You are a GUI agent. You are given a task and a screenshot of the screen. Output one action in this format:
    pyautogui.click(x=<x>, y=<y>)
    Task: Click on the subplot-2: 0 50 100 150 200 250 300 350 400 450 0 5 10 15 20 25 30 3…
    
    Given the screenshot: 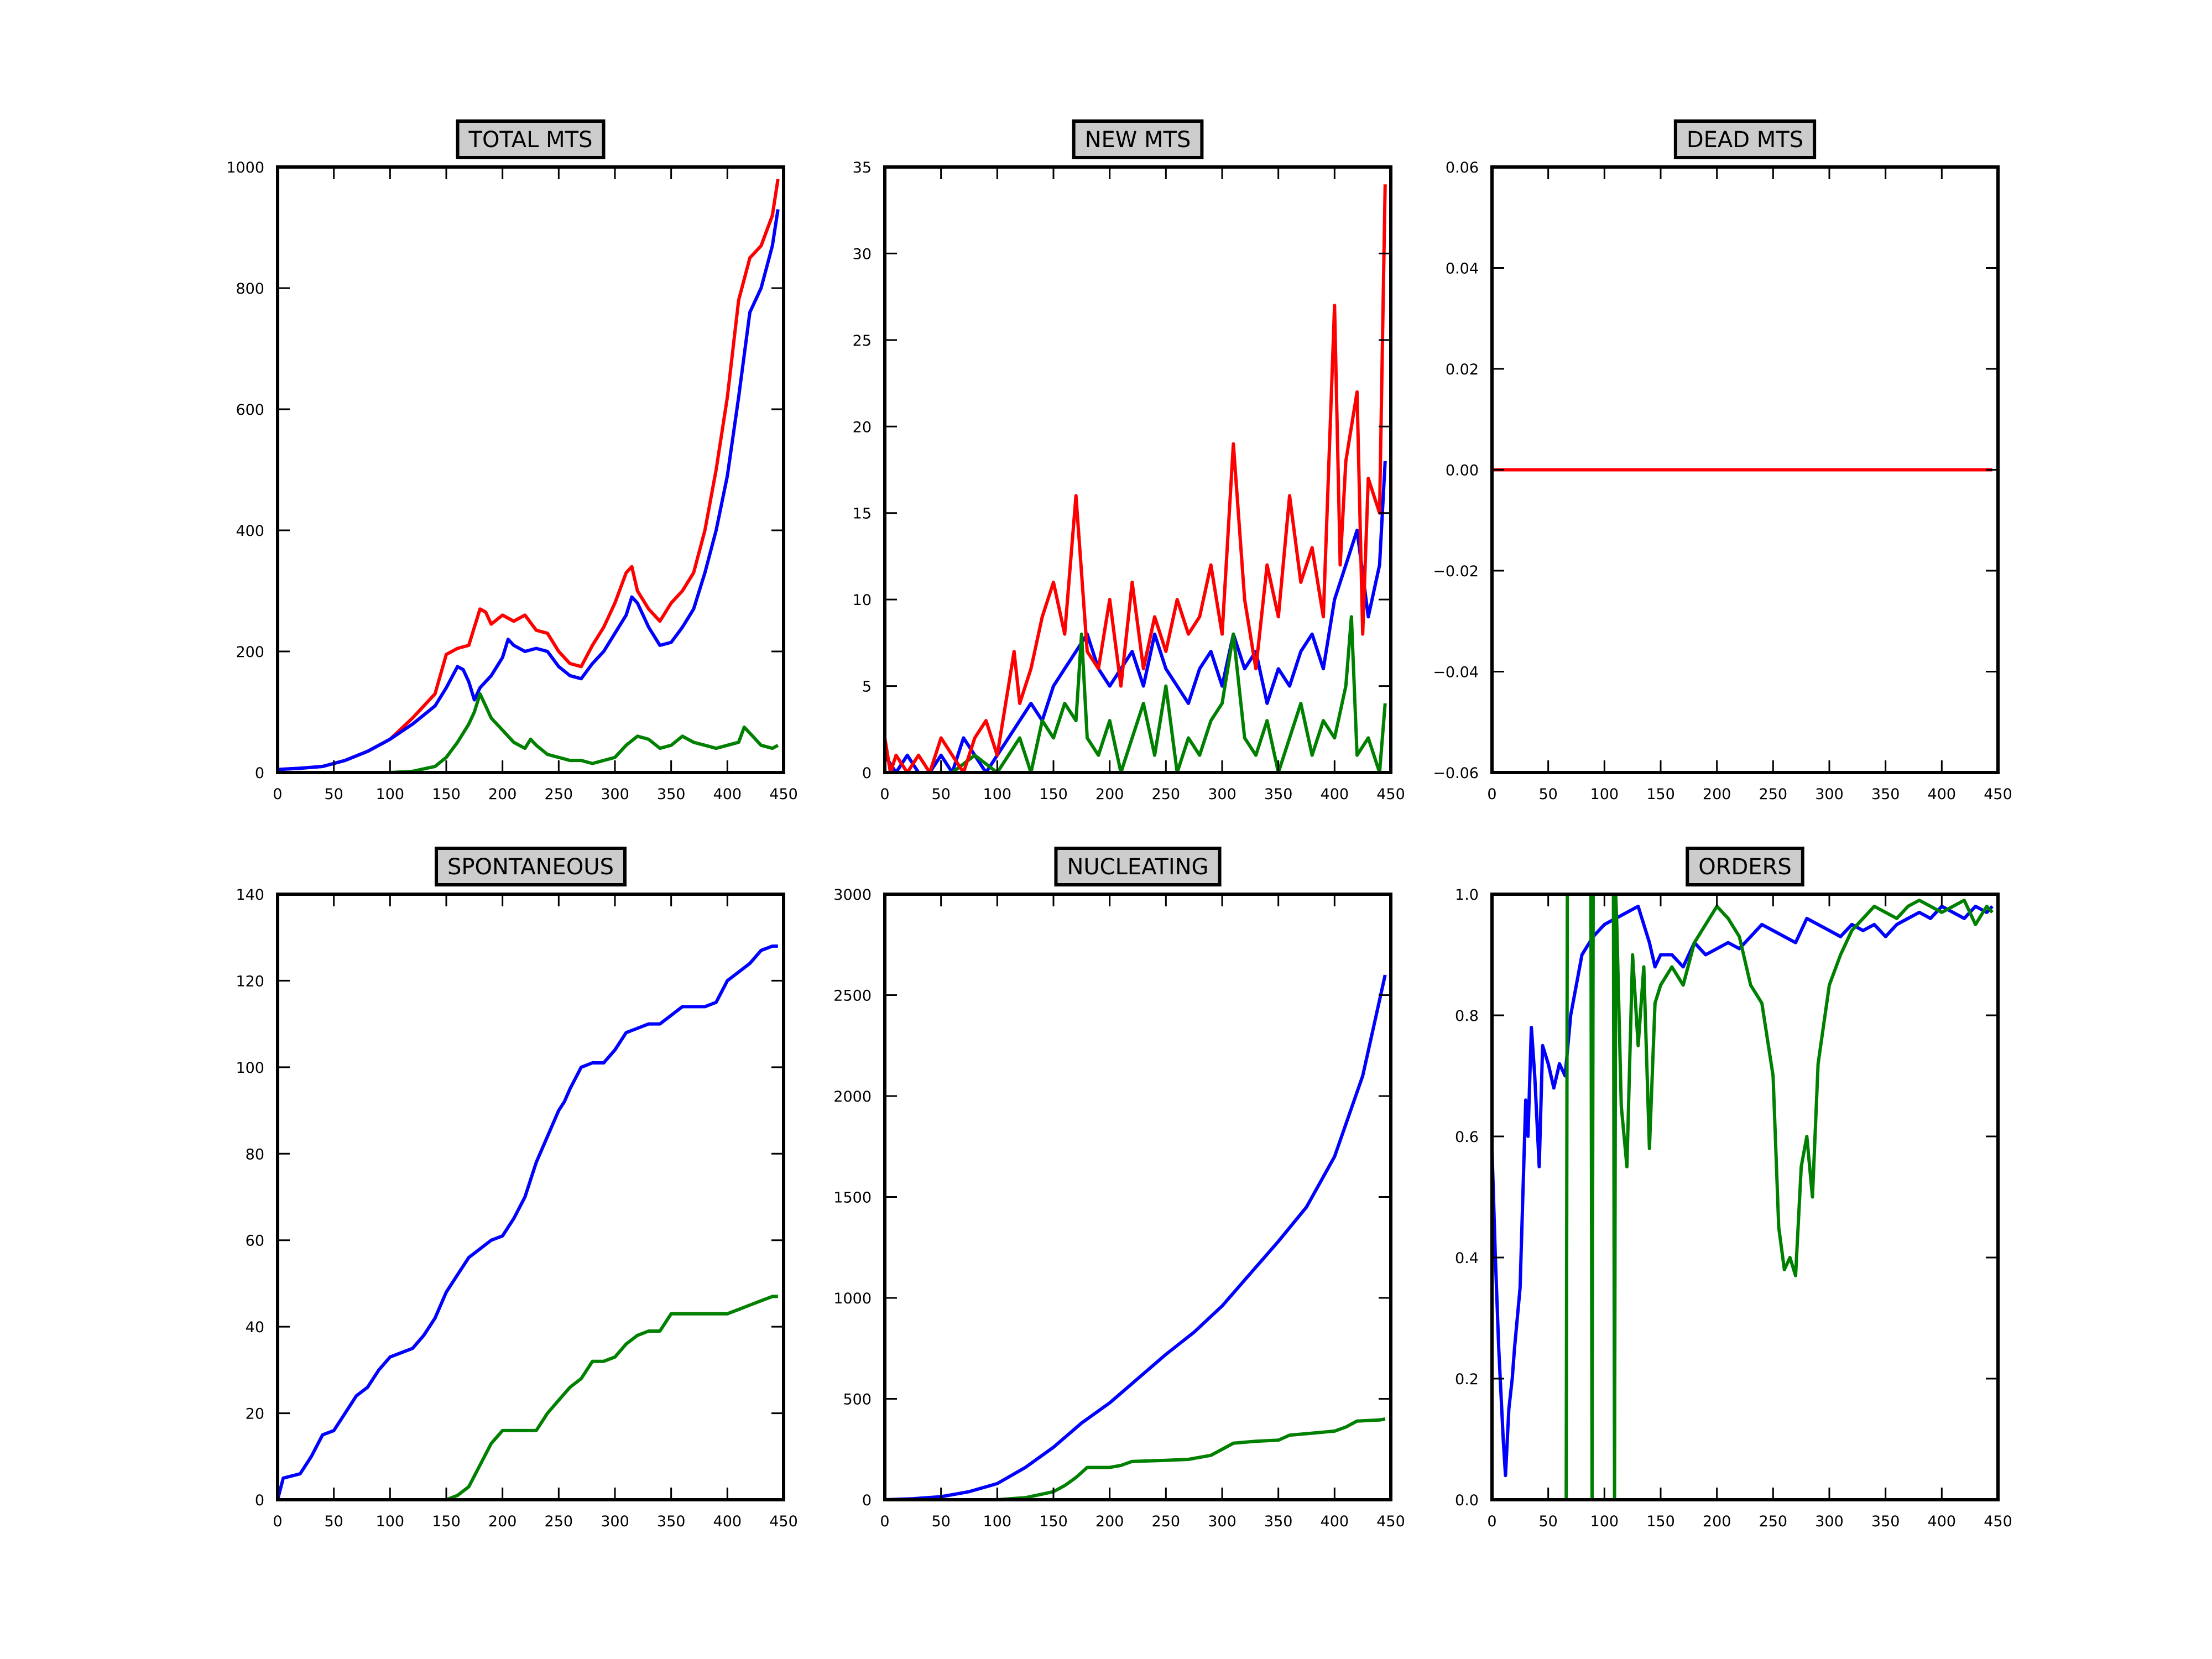 What is the action you would take?
    pyautogui.click(x=1129, y=461)
    